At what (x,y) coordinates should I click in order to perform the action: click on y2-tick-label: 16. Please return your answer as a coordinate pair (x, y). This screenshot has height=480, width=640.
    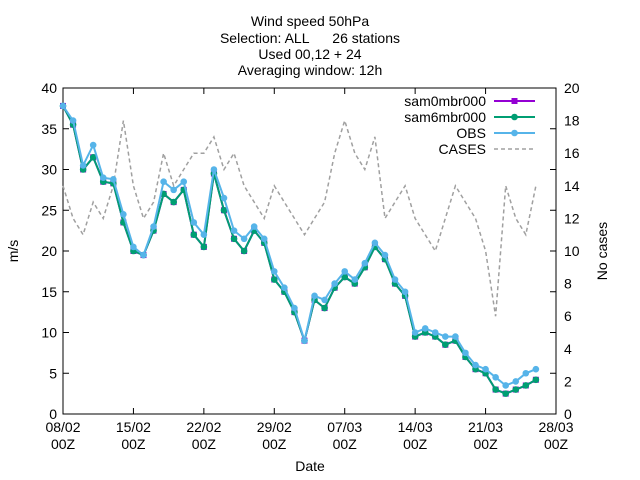
    Looking at the image, I should click on (572, 153).